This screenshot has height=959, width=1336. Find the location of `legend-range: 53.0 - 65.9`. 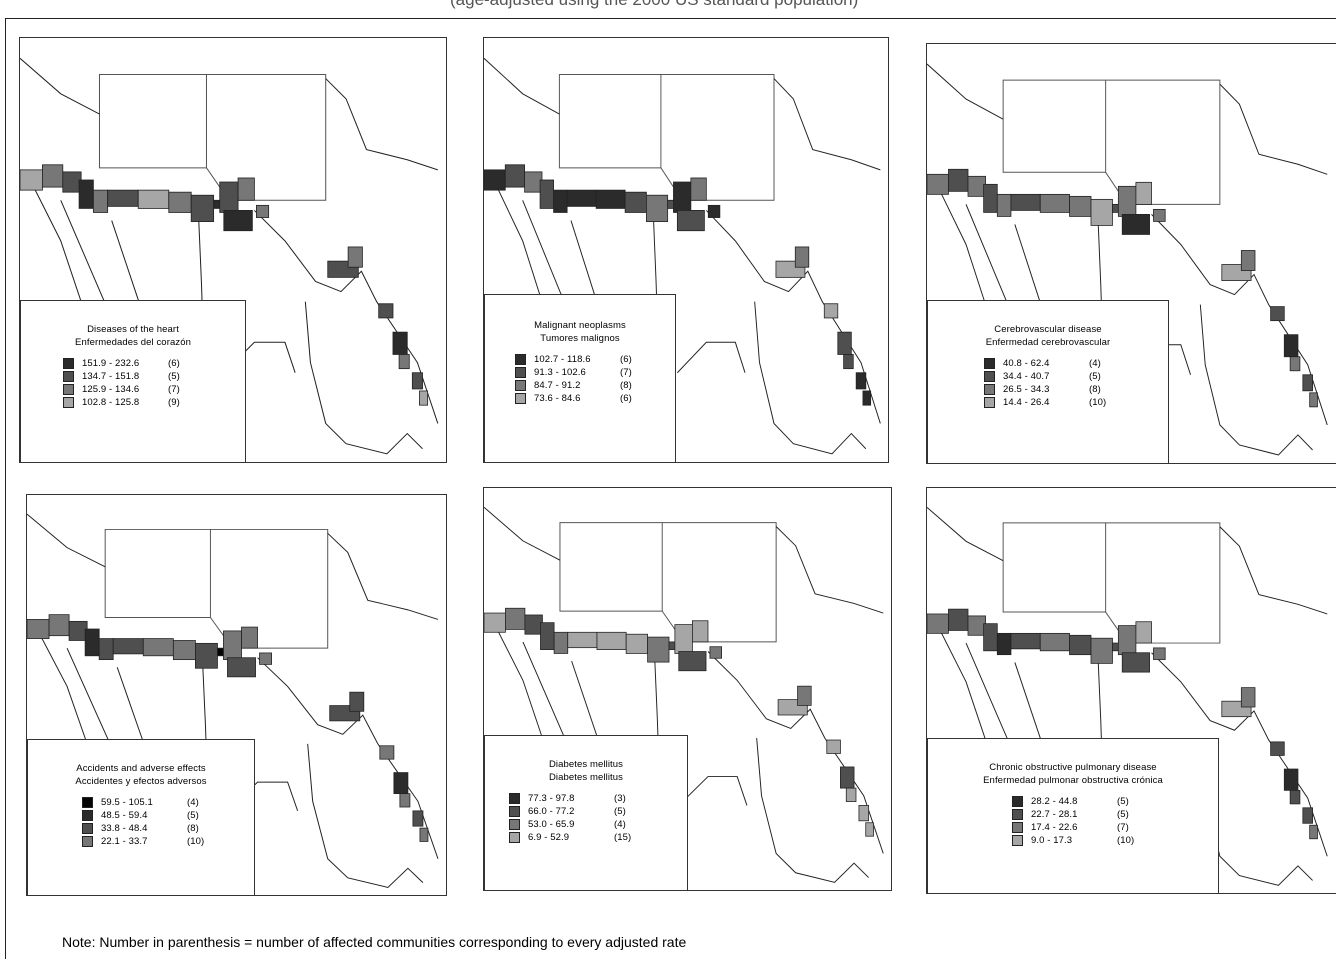

legend-range: 53.0 - 65.9 is located at coordinates (551, 824).